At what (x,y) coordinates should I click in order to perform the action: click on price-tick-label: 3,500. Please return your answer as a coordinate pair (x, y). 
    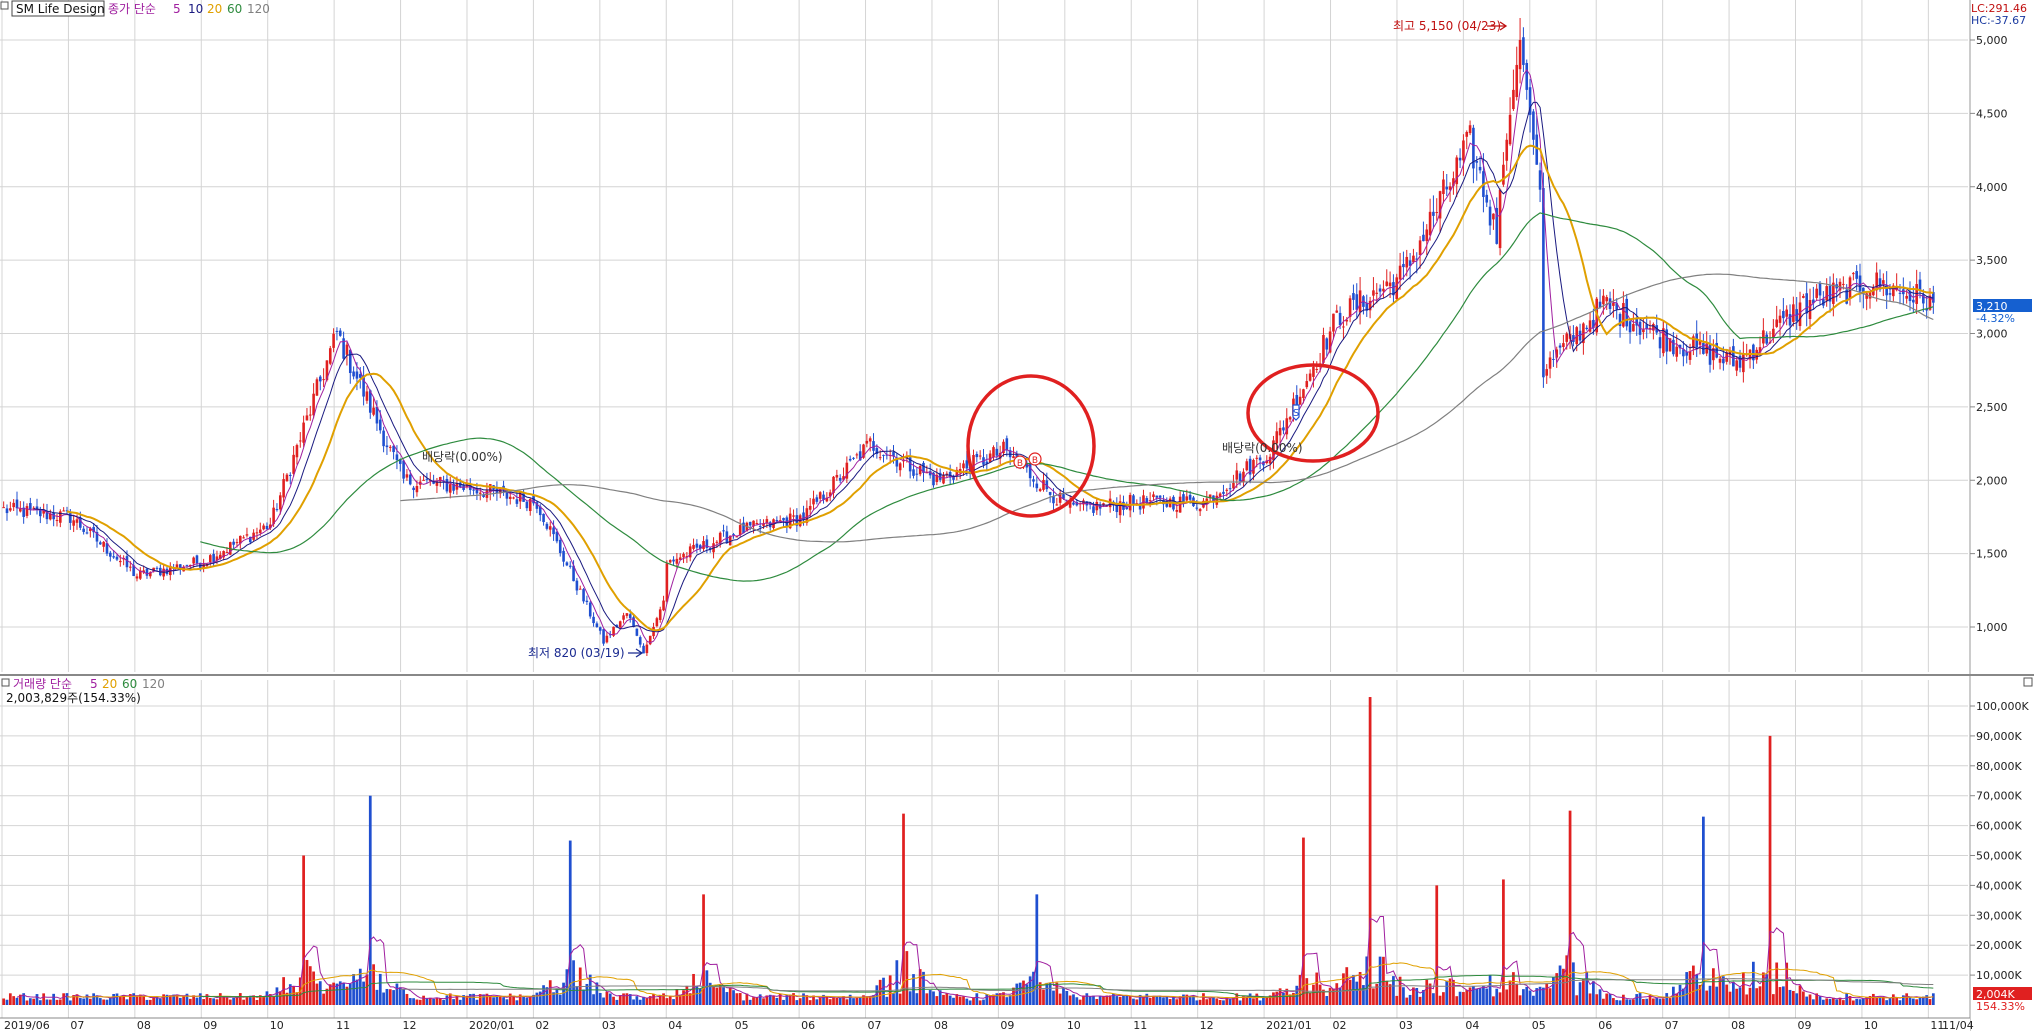
    Looking at the image, I should click on (1992, 260).